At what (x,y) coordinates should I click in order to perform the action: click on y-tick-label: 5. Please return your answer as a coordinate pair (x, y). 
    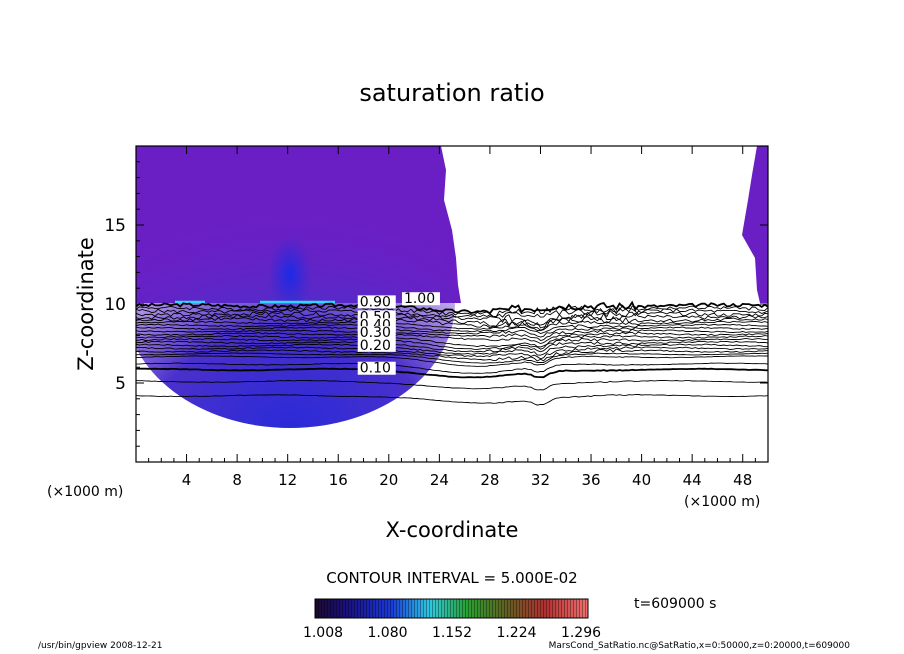
    Looking at the image, I should click on (120, 384).